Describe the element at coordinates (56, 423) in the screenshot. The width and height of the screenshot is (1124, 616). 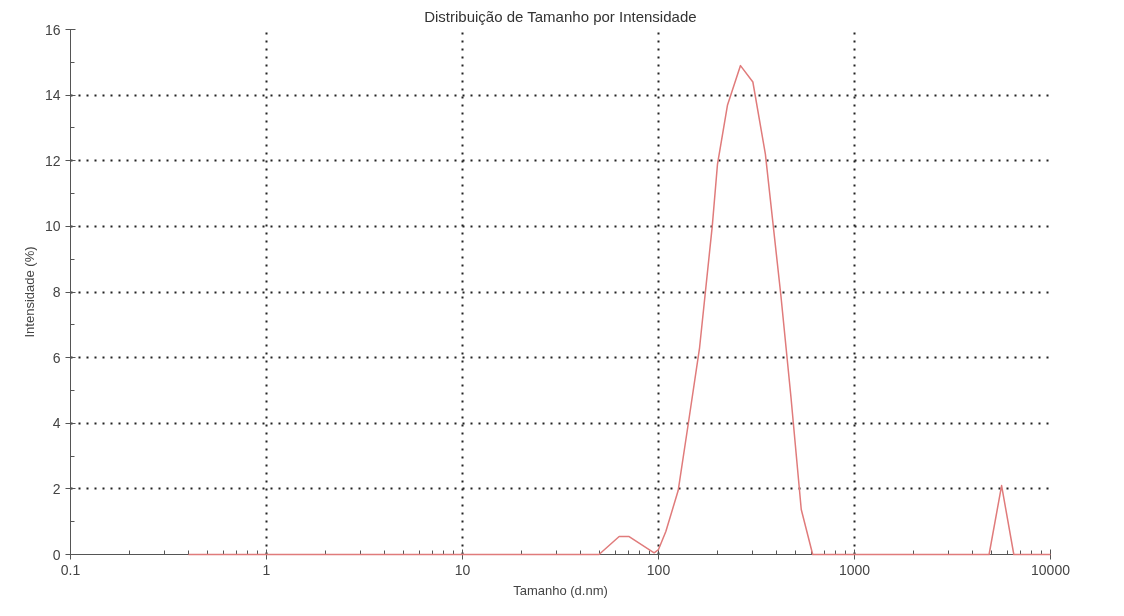
I see `y-tick-label: 4` at that location.